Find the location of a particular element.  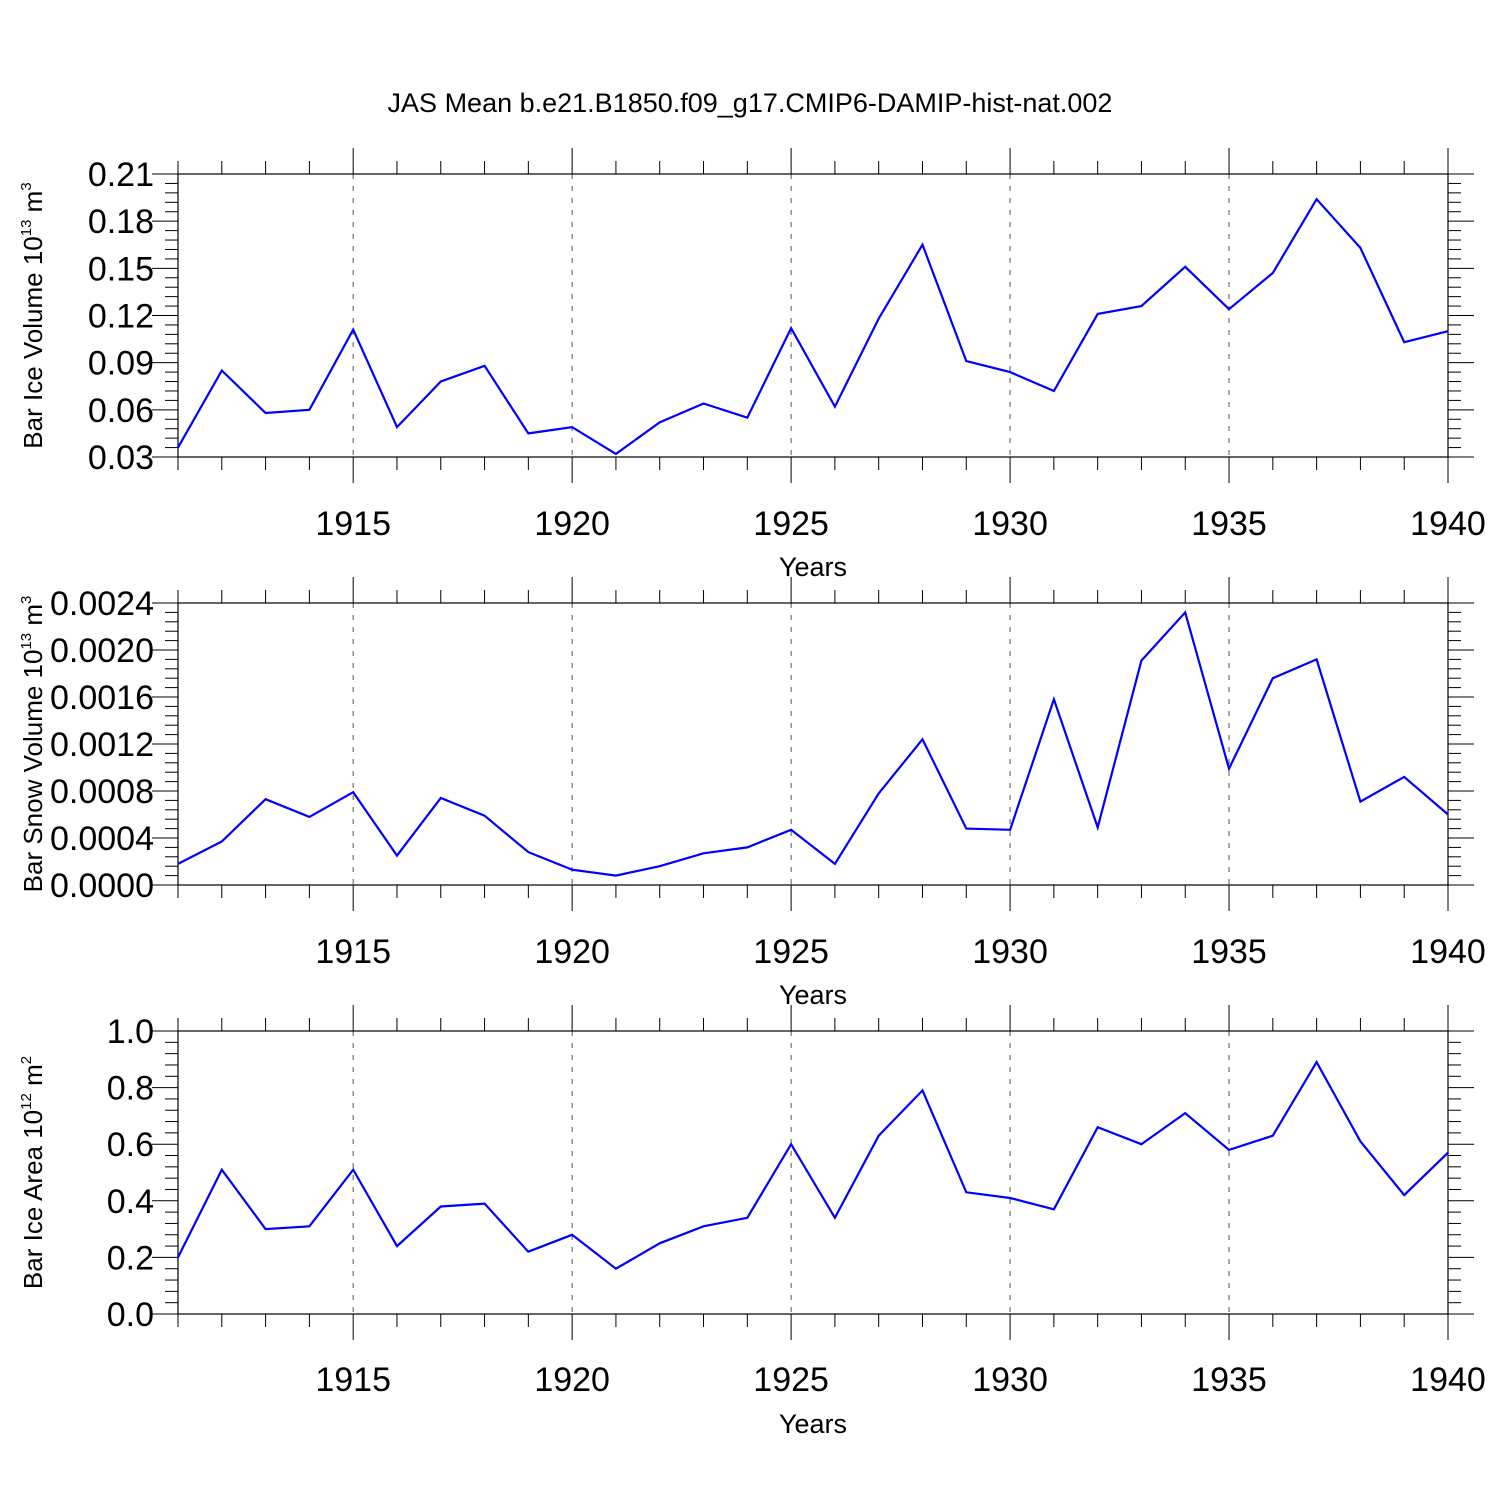

y-axis-label: Bar Ice Area 1012 m2 is located at coordinates (33, 1172).